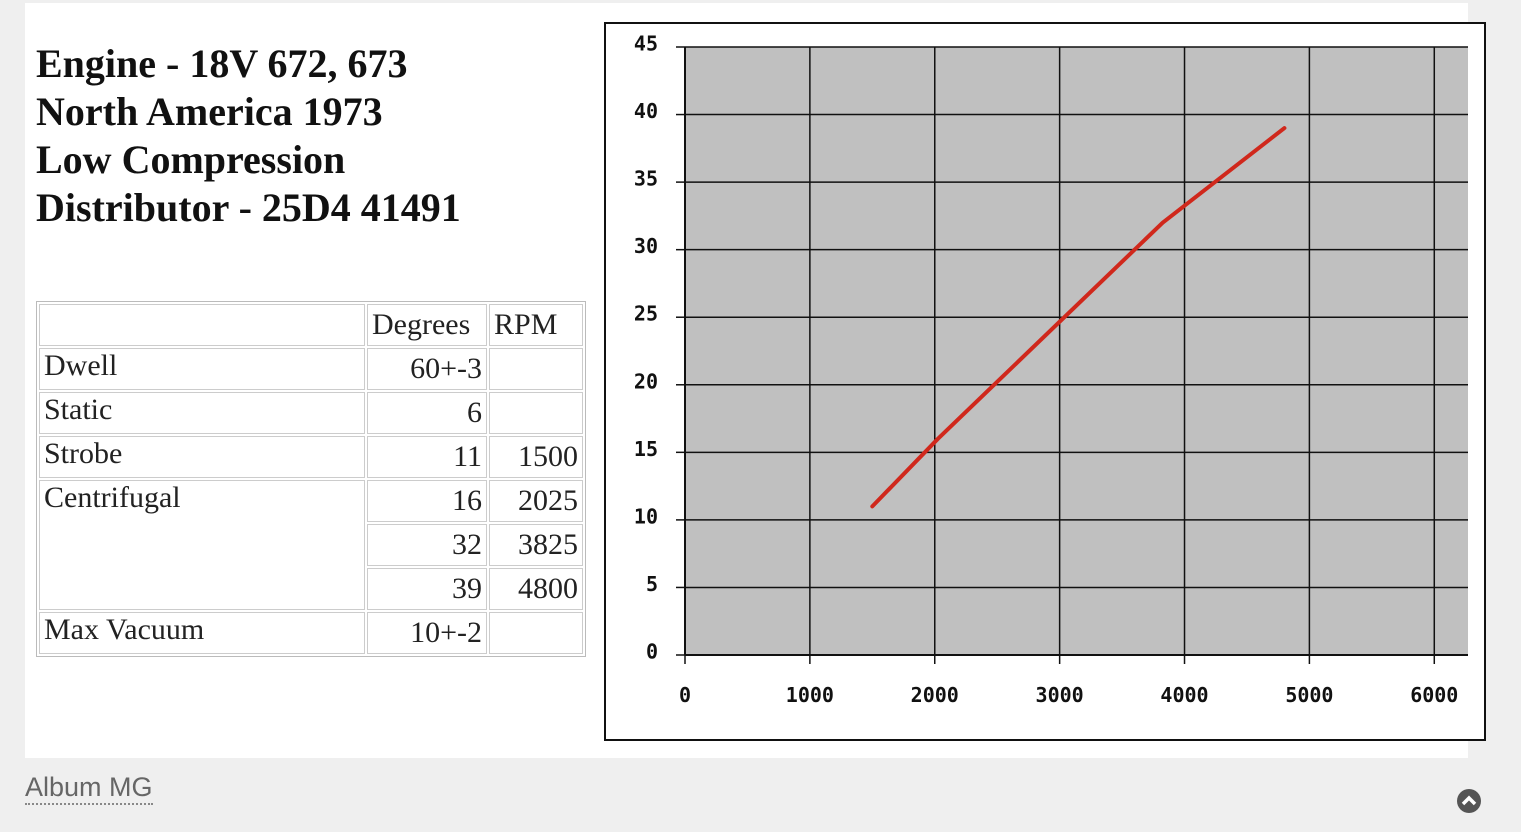 This screenshot has width=1521, height=832. I want to click on x-tick-label: 5000, so click(1309, 695).